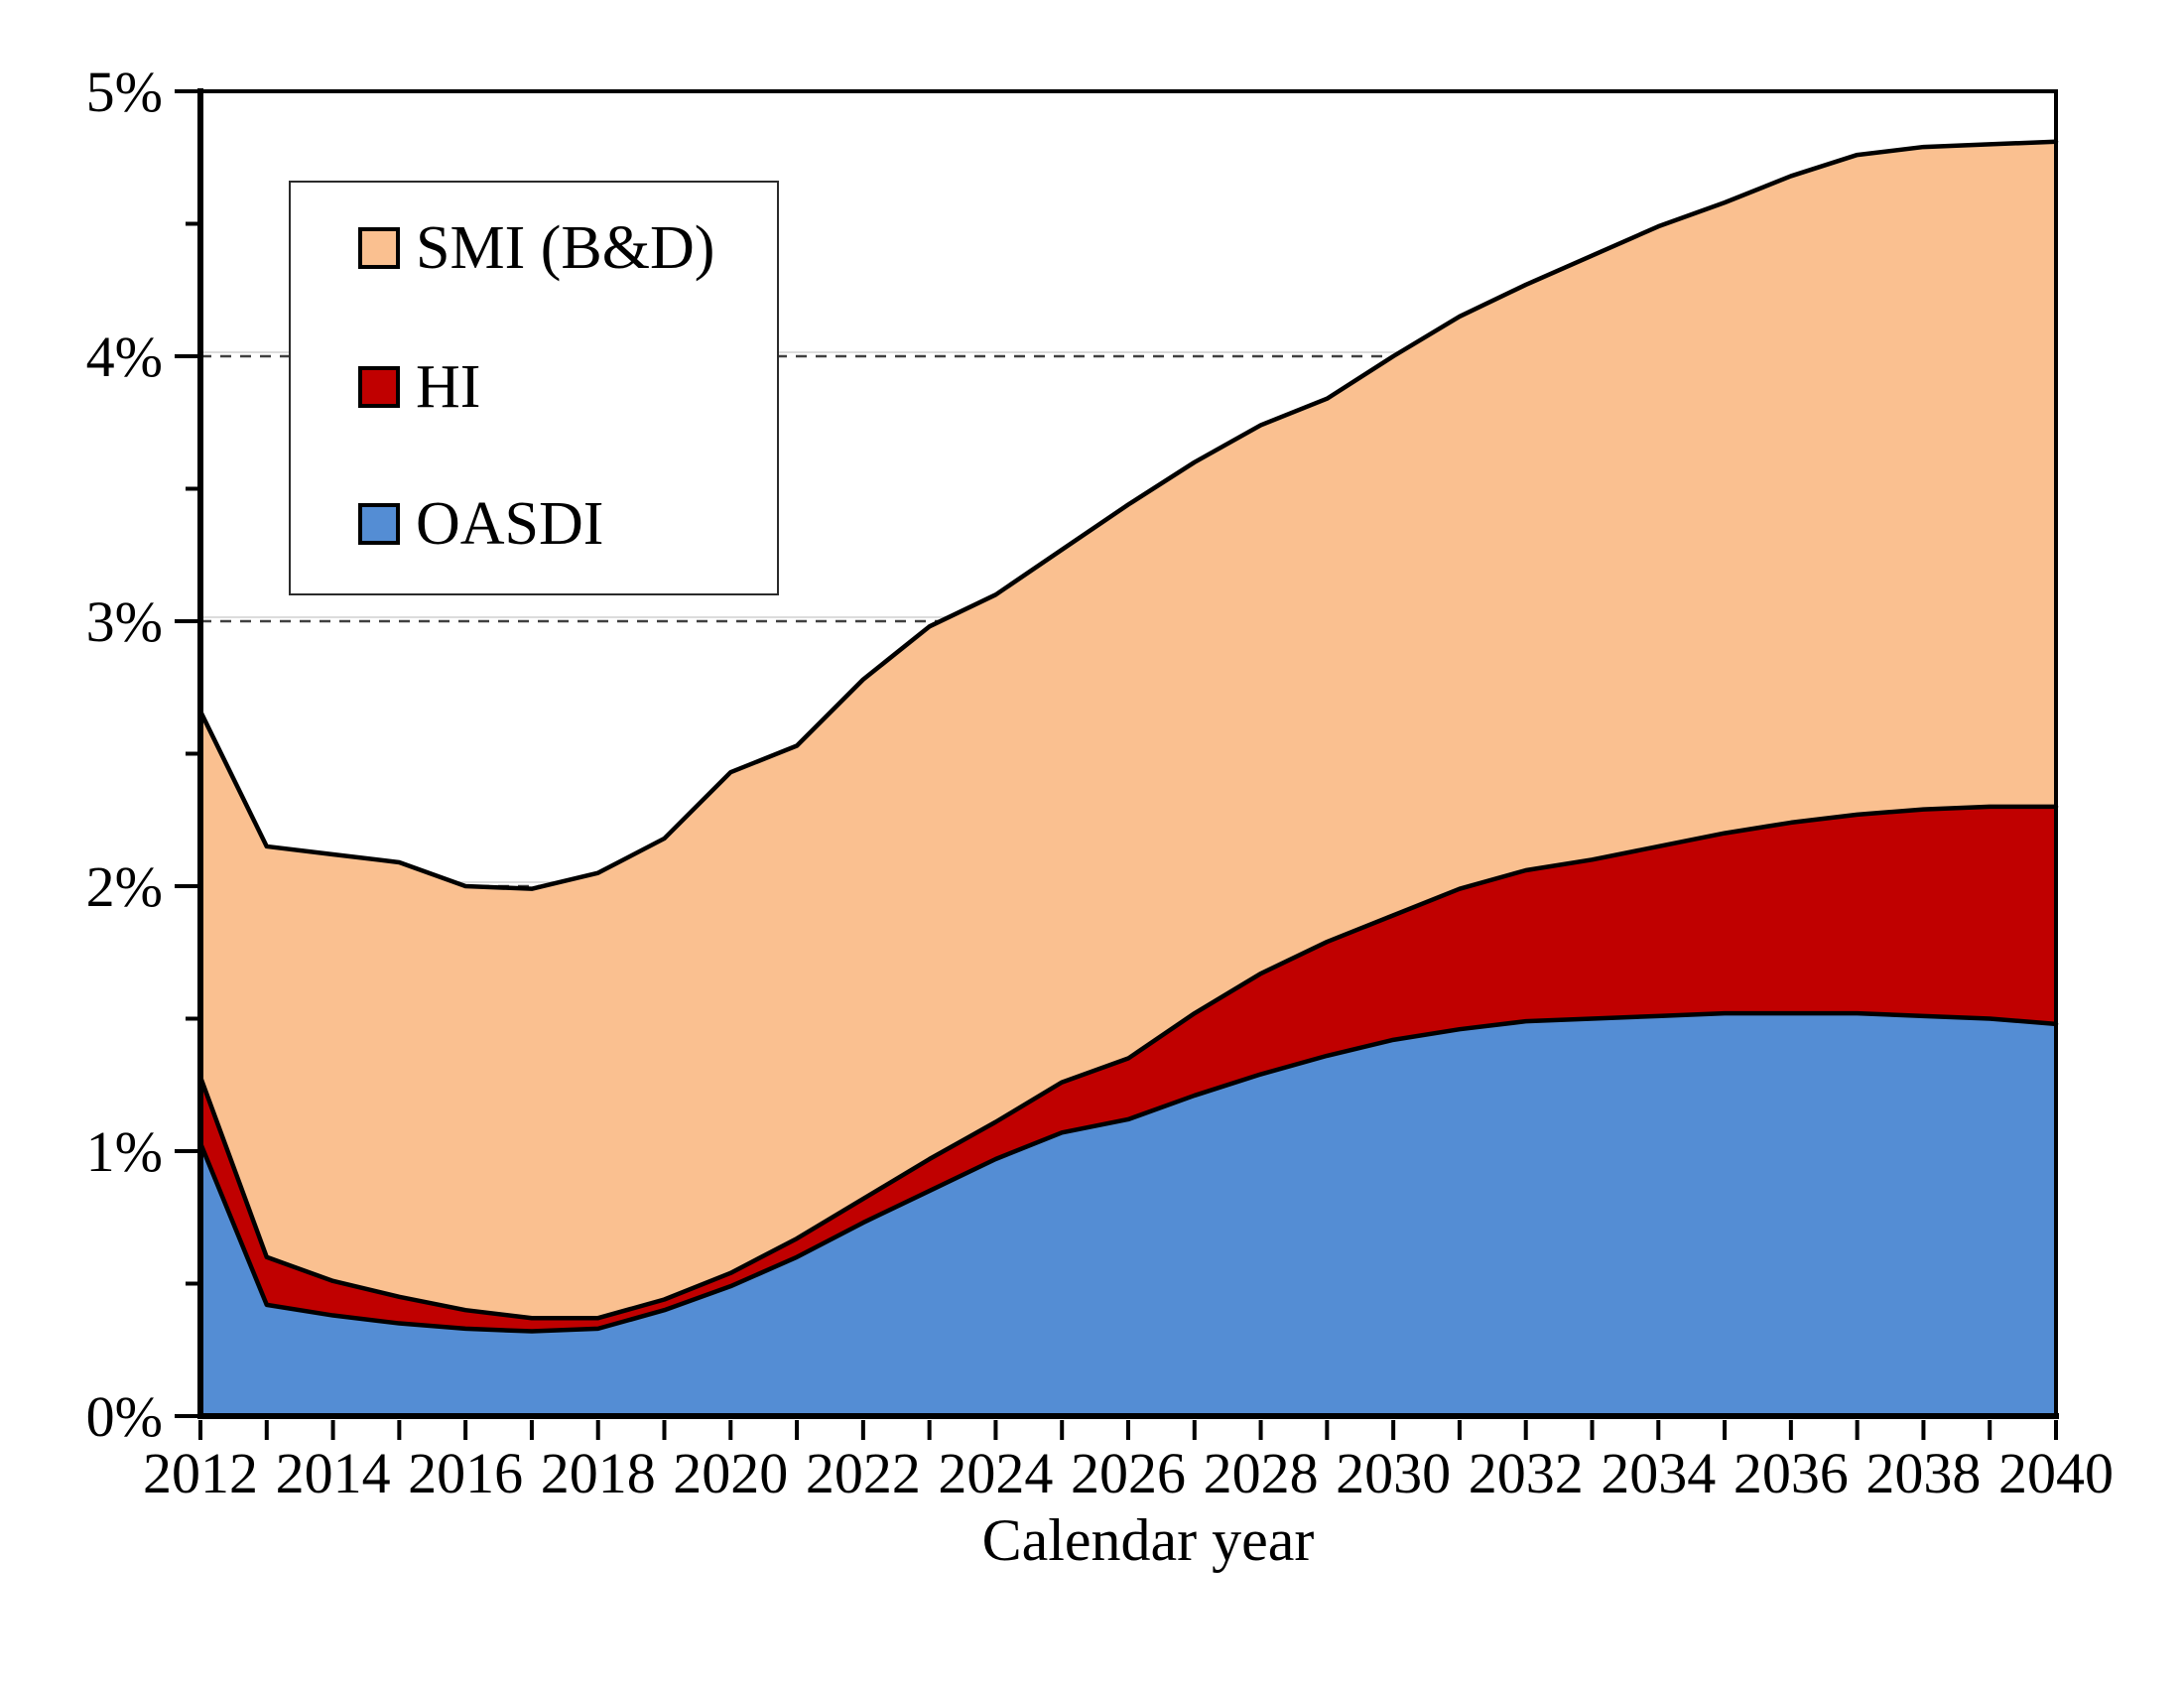 The image size is (2184, 1688). I want to click on x-tick-label-2038: 2038, so click(1923, 1473).